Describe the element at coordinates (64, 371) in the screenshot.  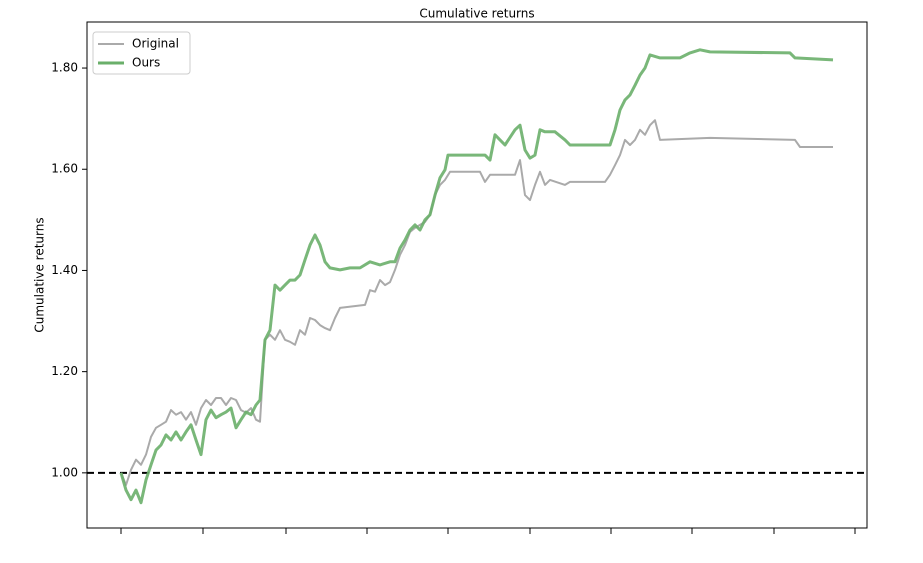
I see `y-tick-label: 1.20` at that location.